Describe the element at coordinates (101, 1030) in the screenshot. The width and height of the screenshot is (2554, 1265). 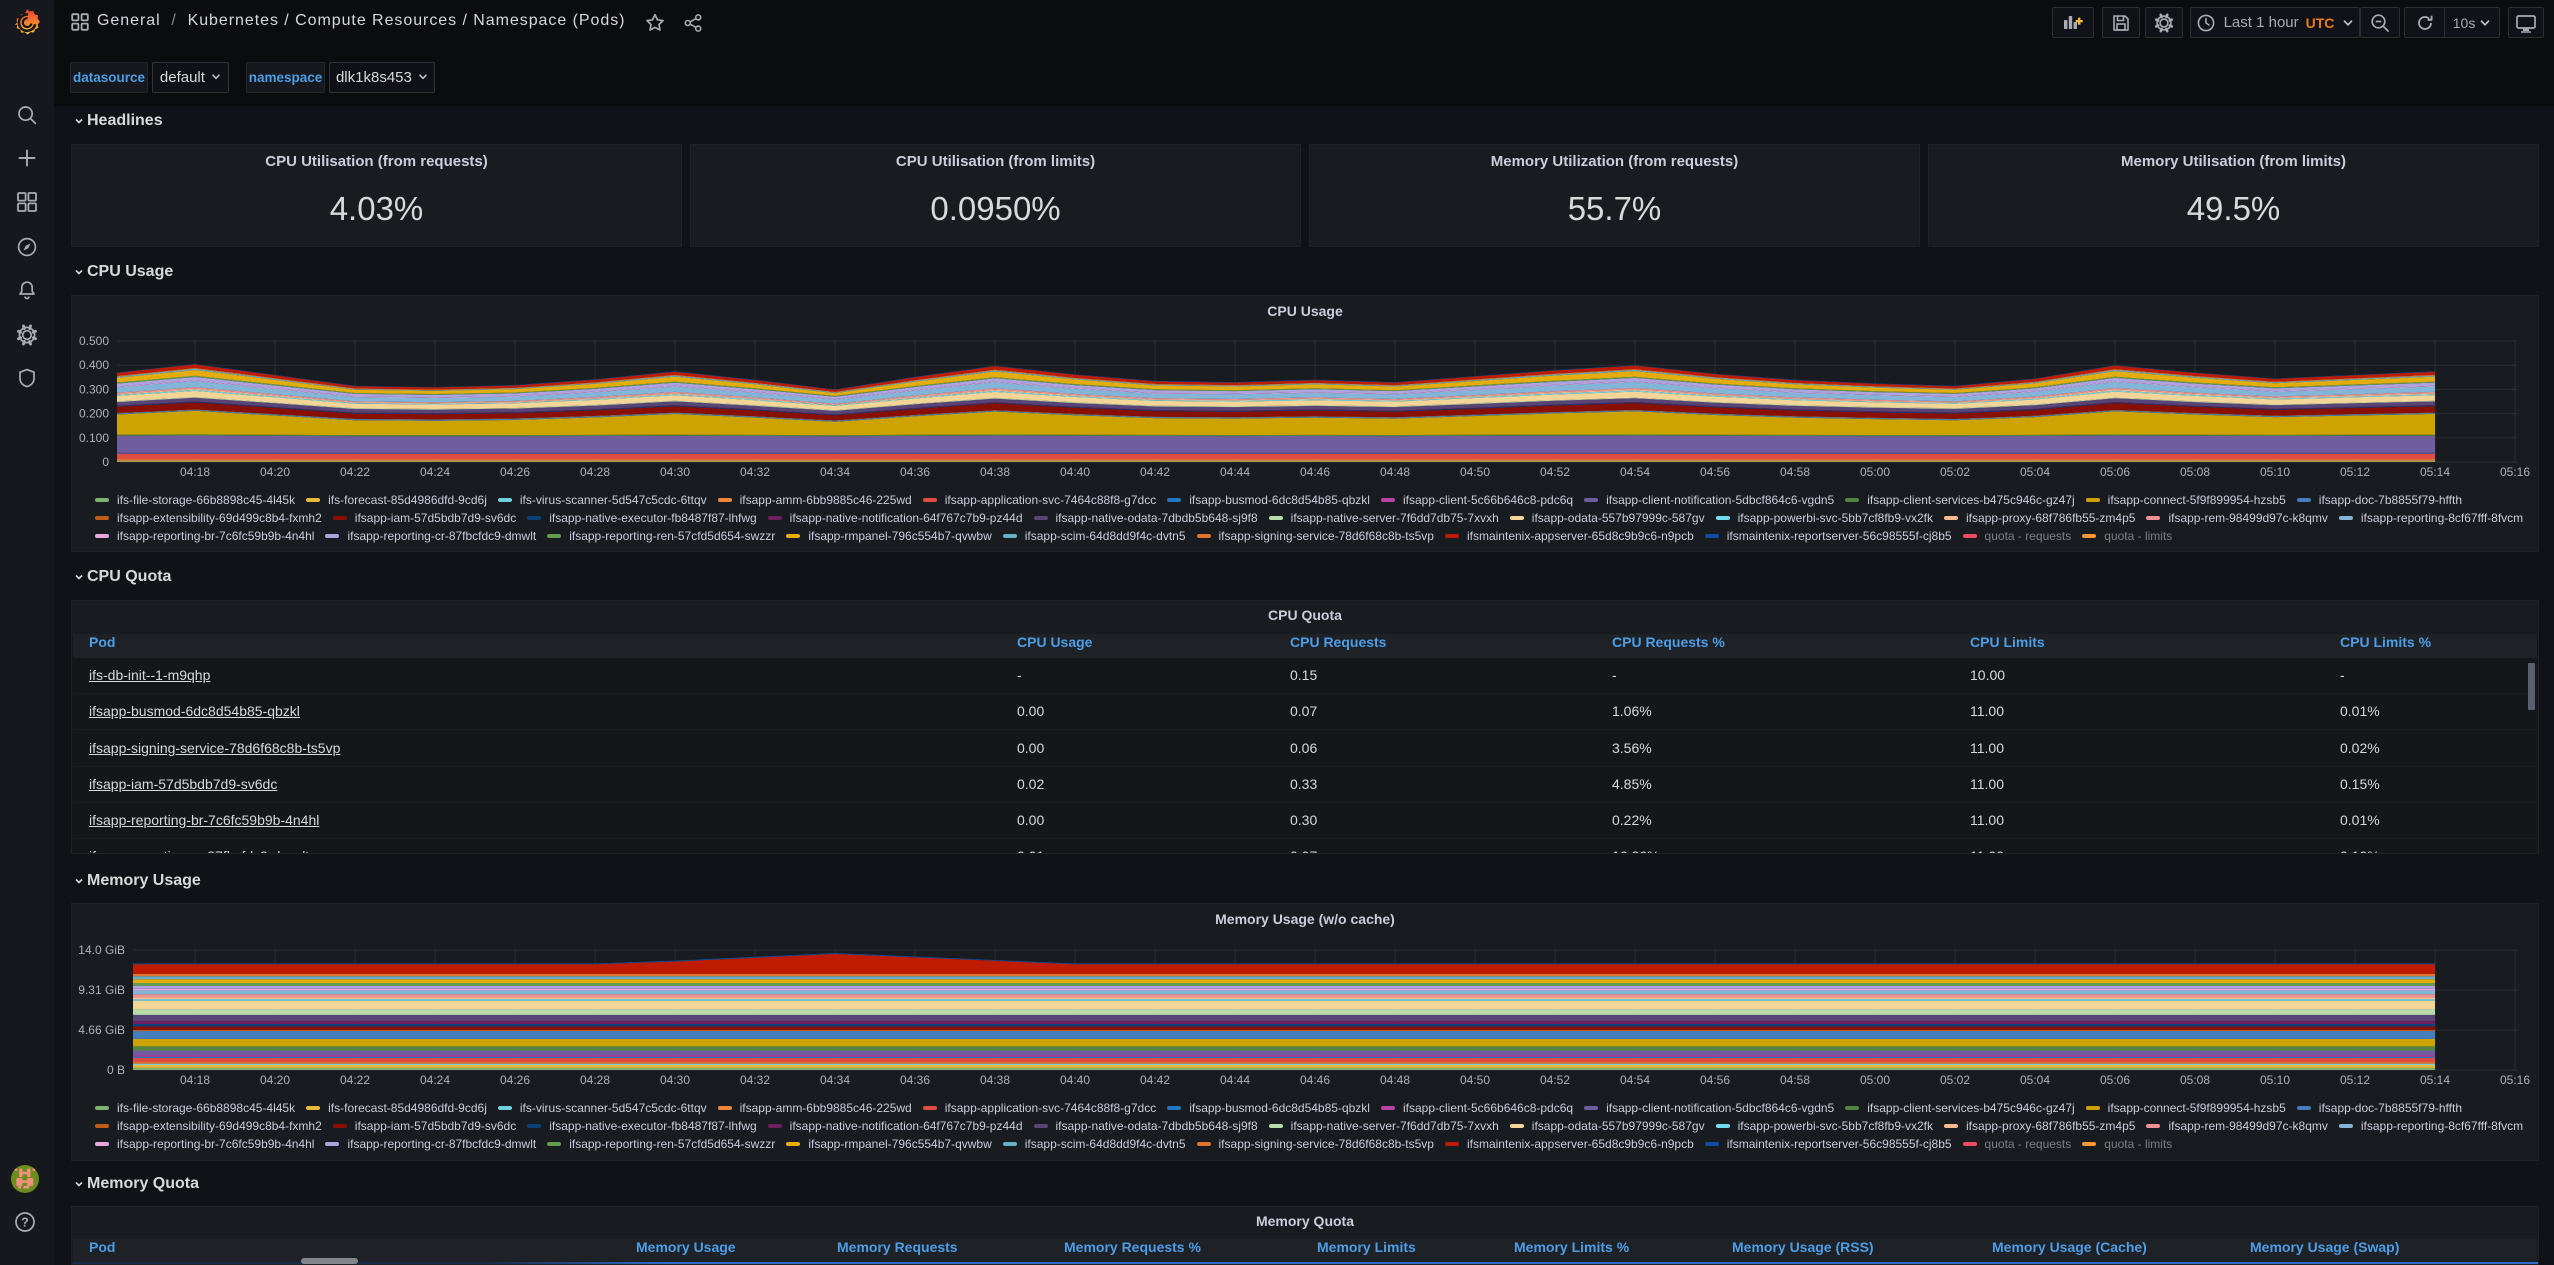
I see `svg-text: 4.66 GiB` at that location.